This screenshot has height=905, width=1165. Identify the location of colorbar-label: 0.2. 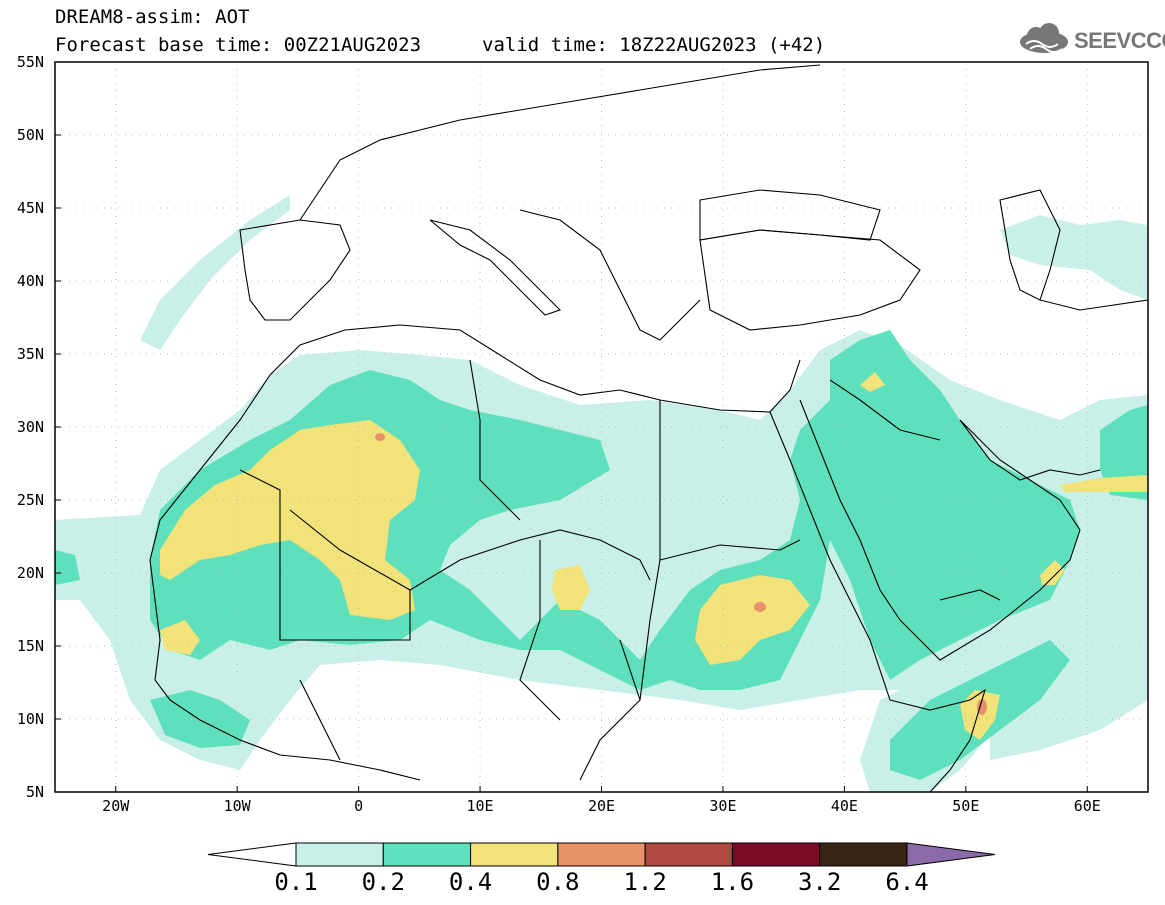
(383, 882).